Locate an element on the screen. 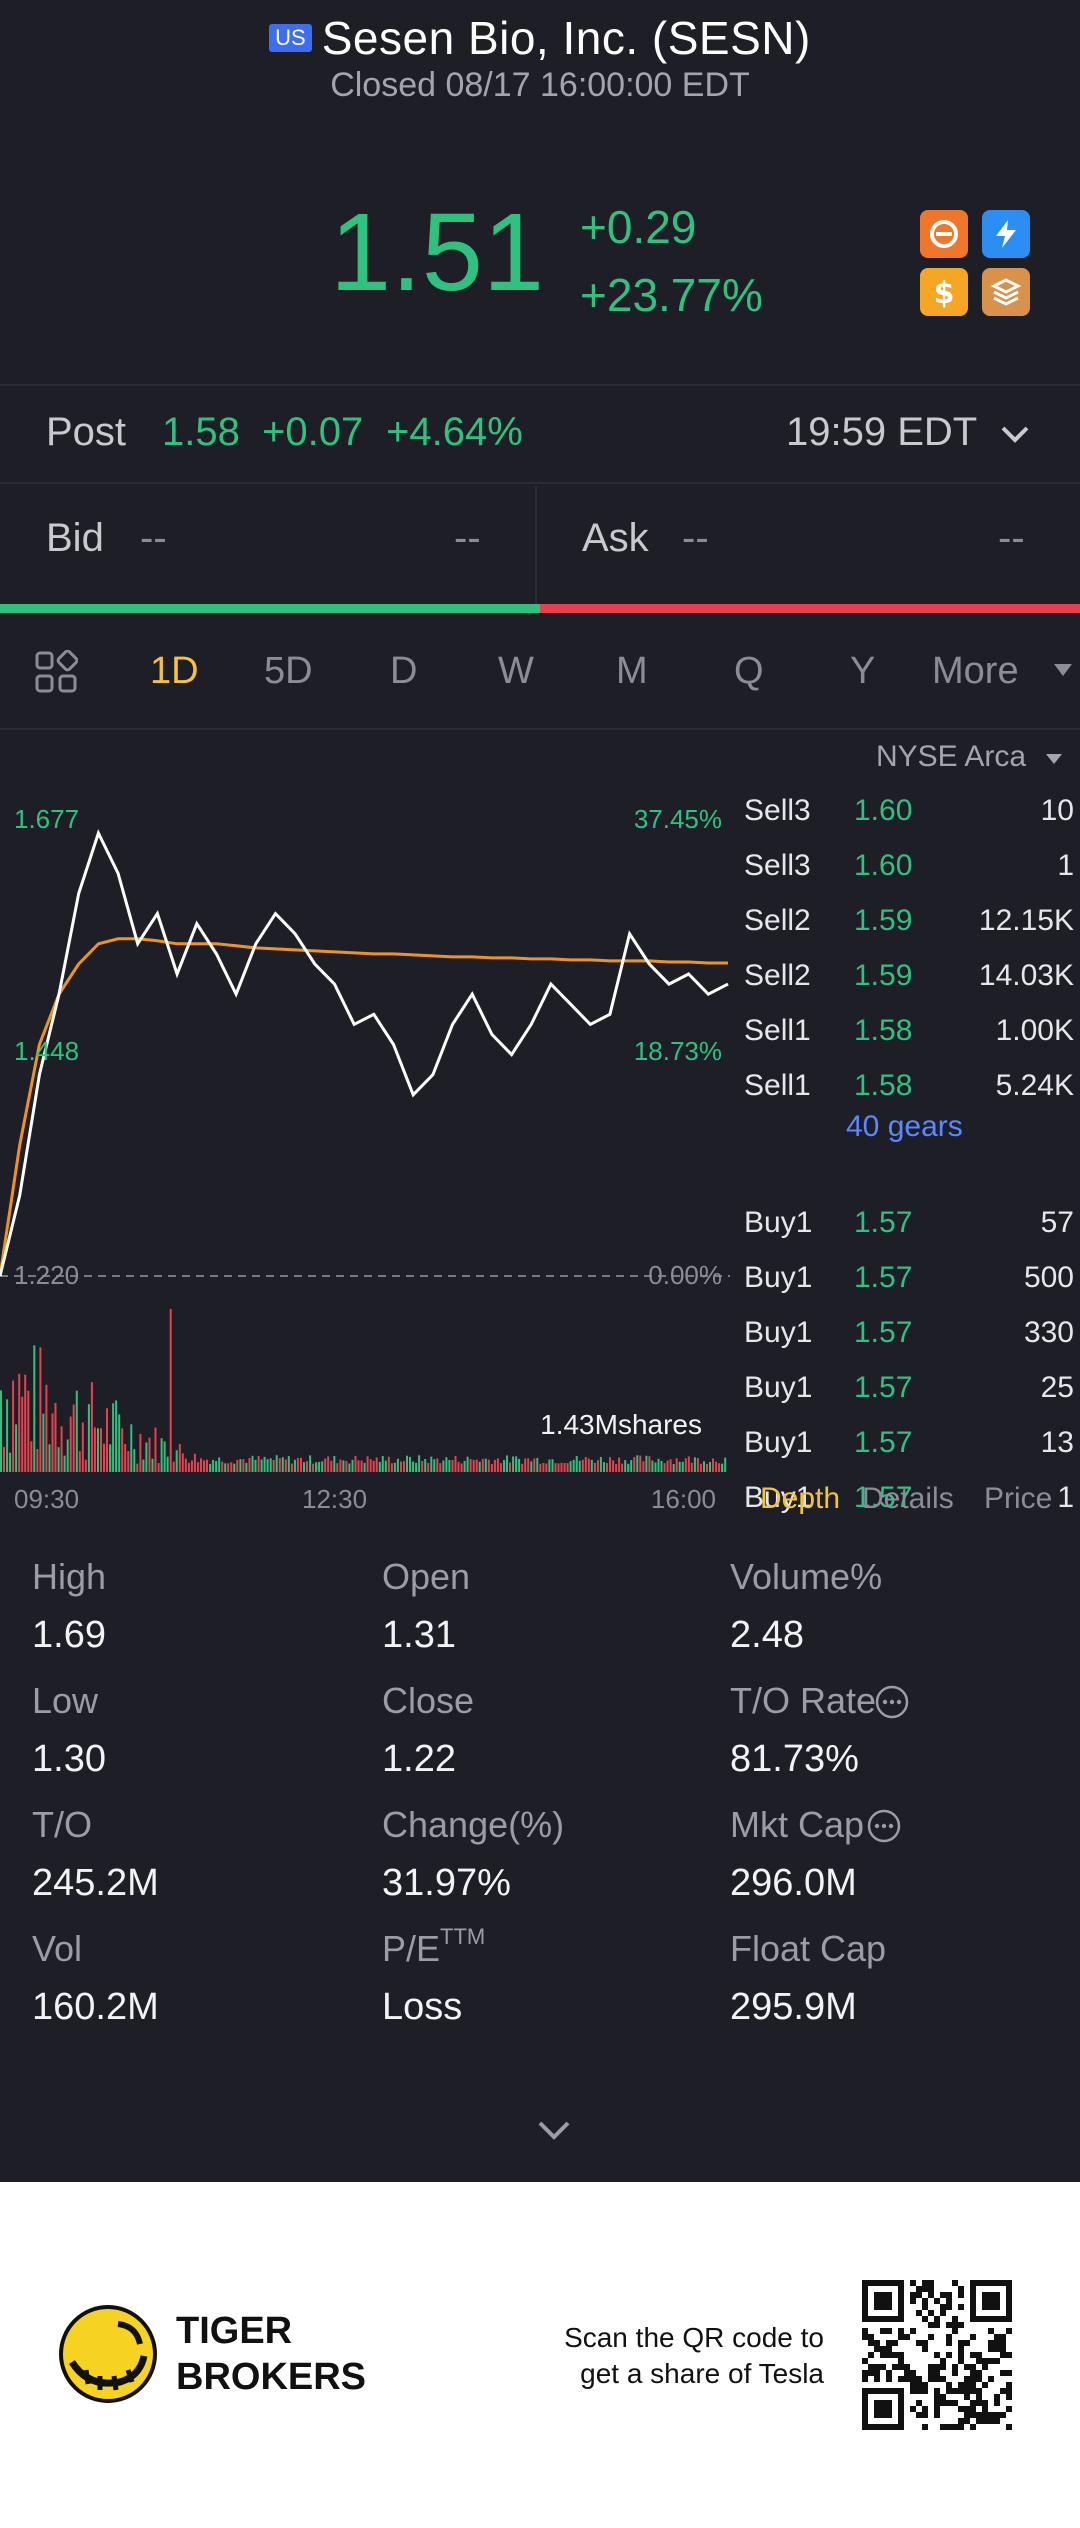 The height and width of the screenshot is (2528, 1080). tab-details: Details is located at coordinates (908, 1498).